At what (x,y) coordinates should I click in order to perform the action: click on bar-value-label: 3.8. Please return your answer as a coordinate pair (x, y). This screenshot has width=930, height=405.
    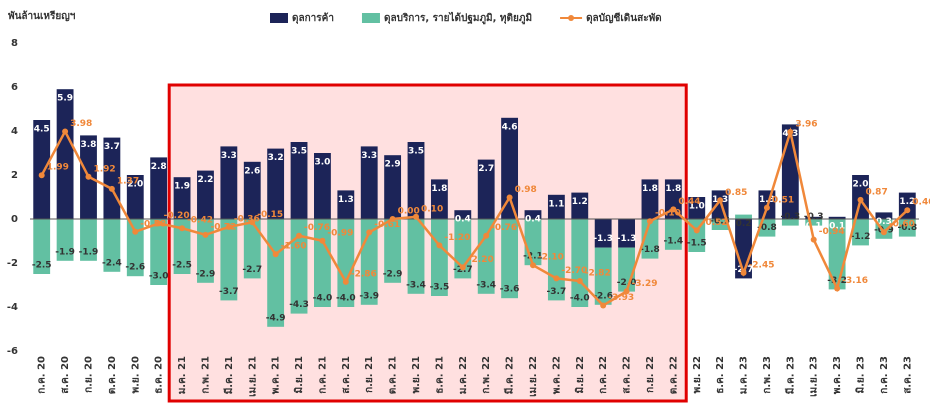
    Looking at the image, I should click on (89, 145).